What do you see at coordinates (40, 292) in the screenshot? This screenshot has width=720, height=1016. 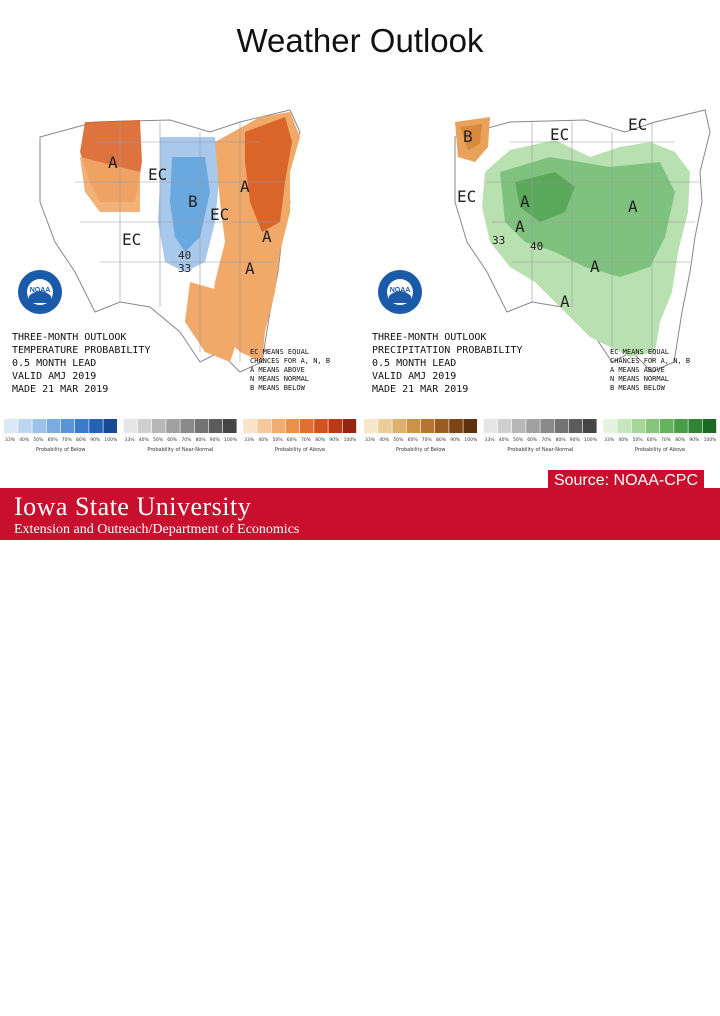 I see `noaa-logo: NOAA` at bounding box center [40, 292].